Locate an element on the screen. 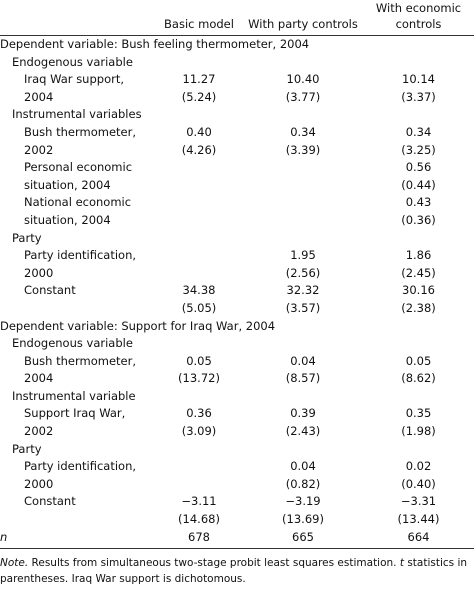  coefficient: 0.35 is located at coordinates (418, 413).